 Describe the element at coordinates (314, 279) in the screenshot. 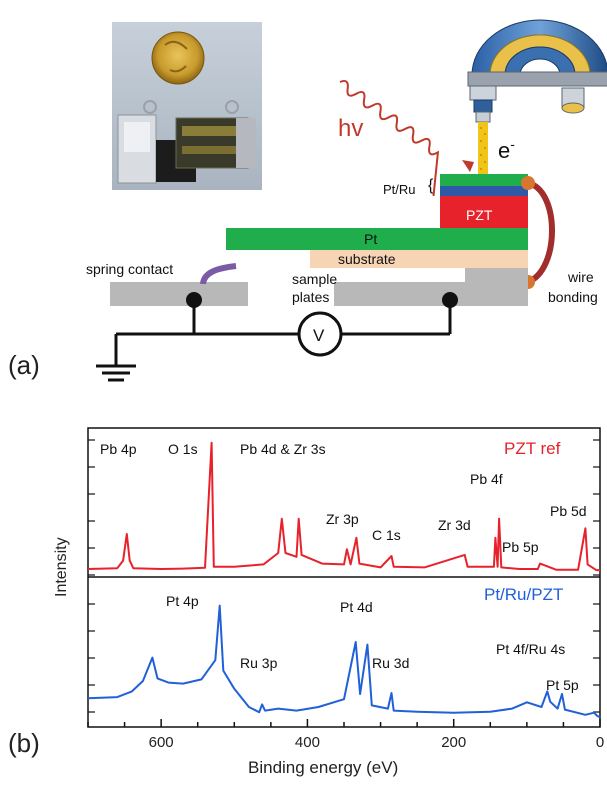

I see `sample-plates-label-1: sample` at that location.